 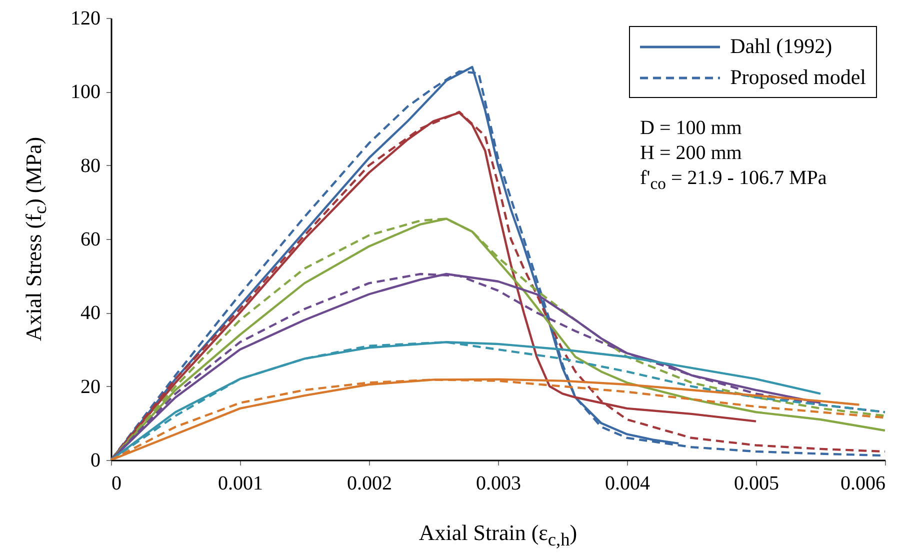 I want to click on x-tick-label: 0.006, so click(x=863, y=483).